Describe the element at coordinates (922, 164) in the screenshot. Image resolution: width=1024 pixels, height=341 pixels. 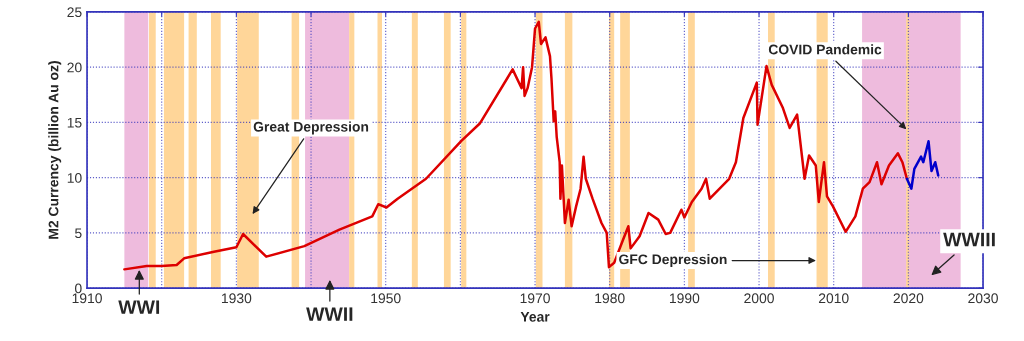
I see `line-series` at that location.